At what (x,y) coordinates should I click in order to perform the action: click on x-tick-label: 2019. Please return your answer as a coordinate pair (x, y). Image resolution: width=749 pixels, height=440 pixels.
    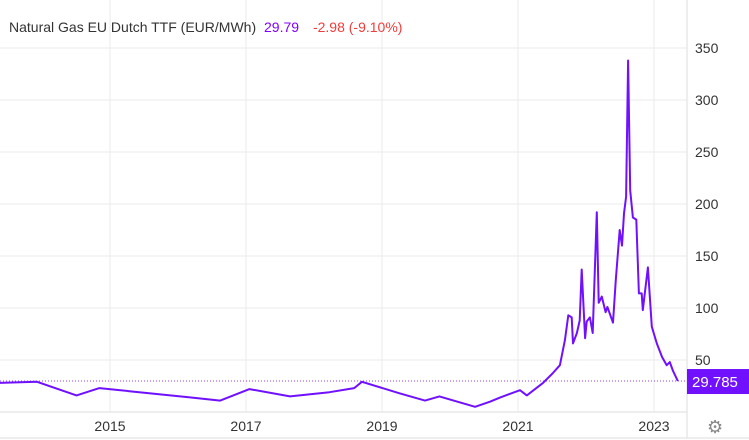
    Looking at the image, I should click on (381, 426).